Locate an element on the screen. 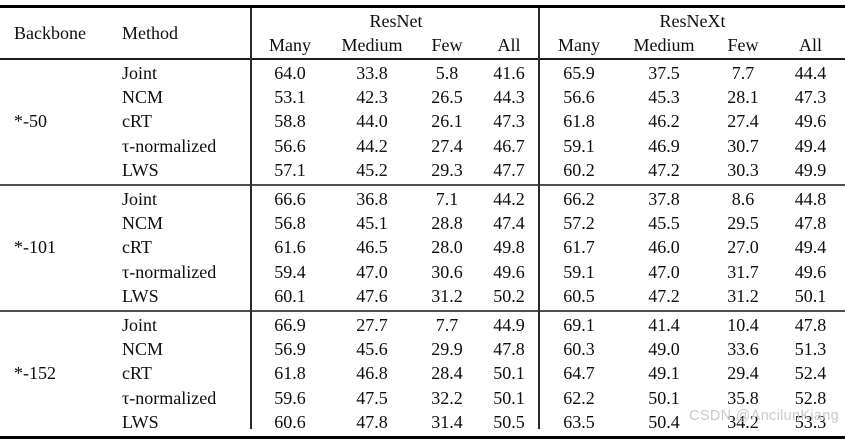 The height and width of the screenshot is (443, 845). top-rule is located at coordinates (422, 6).